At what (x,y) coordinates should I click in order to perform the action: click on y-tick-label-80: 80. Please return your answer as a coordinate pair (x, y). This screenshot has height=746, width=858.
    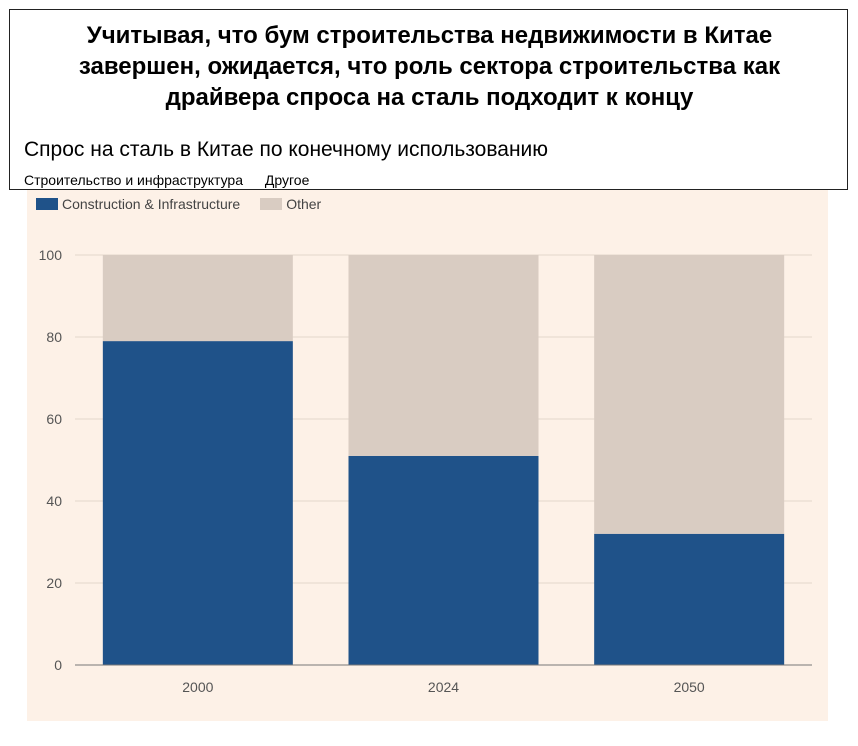
    Looking at the image, I should click on (54, 337).